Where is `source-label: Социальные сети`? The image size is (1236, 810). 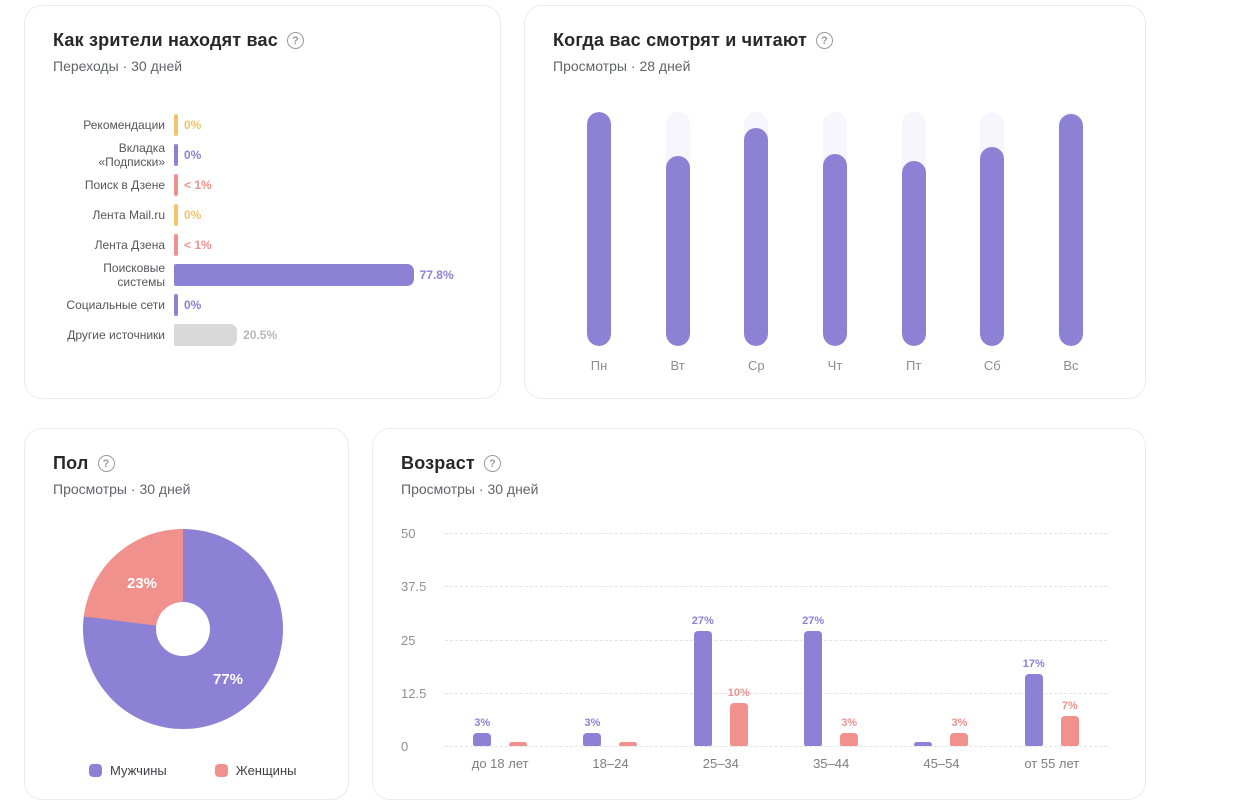
source-label: Социальные сети is located at coordinates (115, 305).